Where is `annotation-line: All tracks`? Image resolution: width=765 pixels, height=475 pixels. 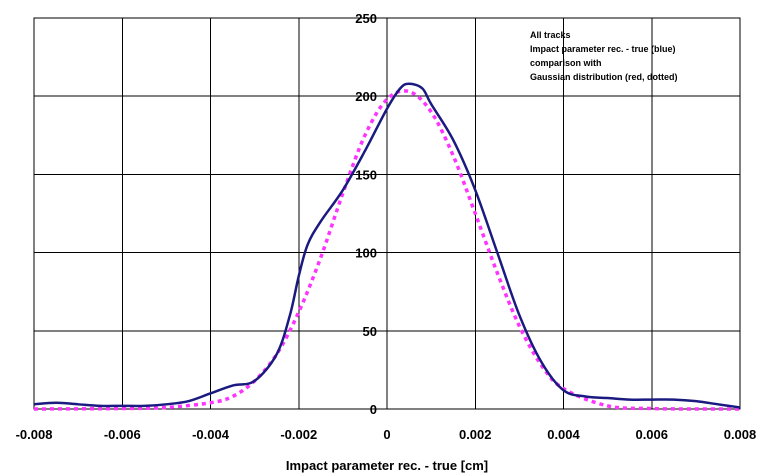
annotation-line: All tracks is located at coordinates (550, 35).